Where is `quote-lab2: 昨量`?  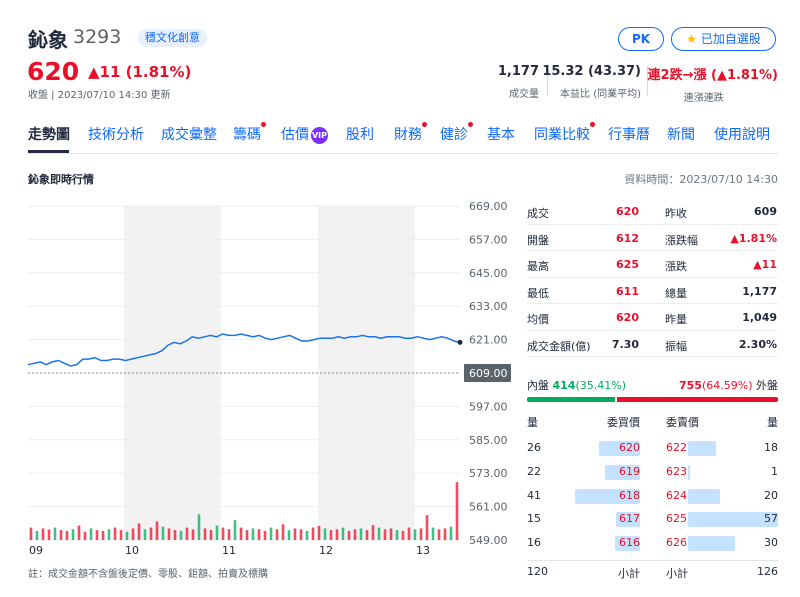
quote-lab2: 昨量 is located at coordinates (676, 319).